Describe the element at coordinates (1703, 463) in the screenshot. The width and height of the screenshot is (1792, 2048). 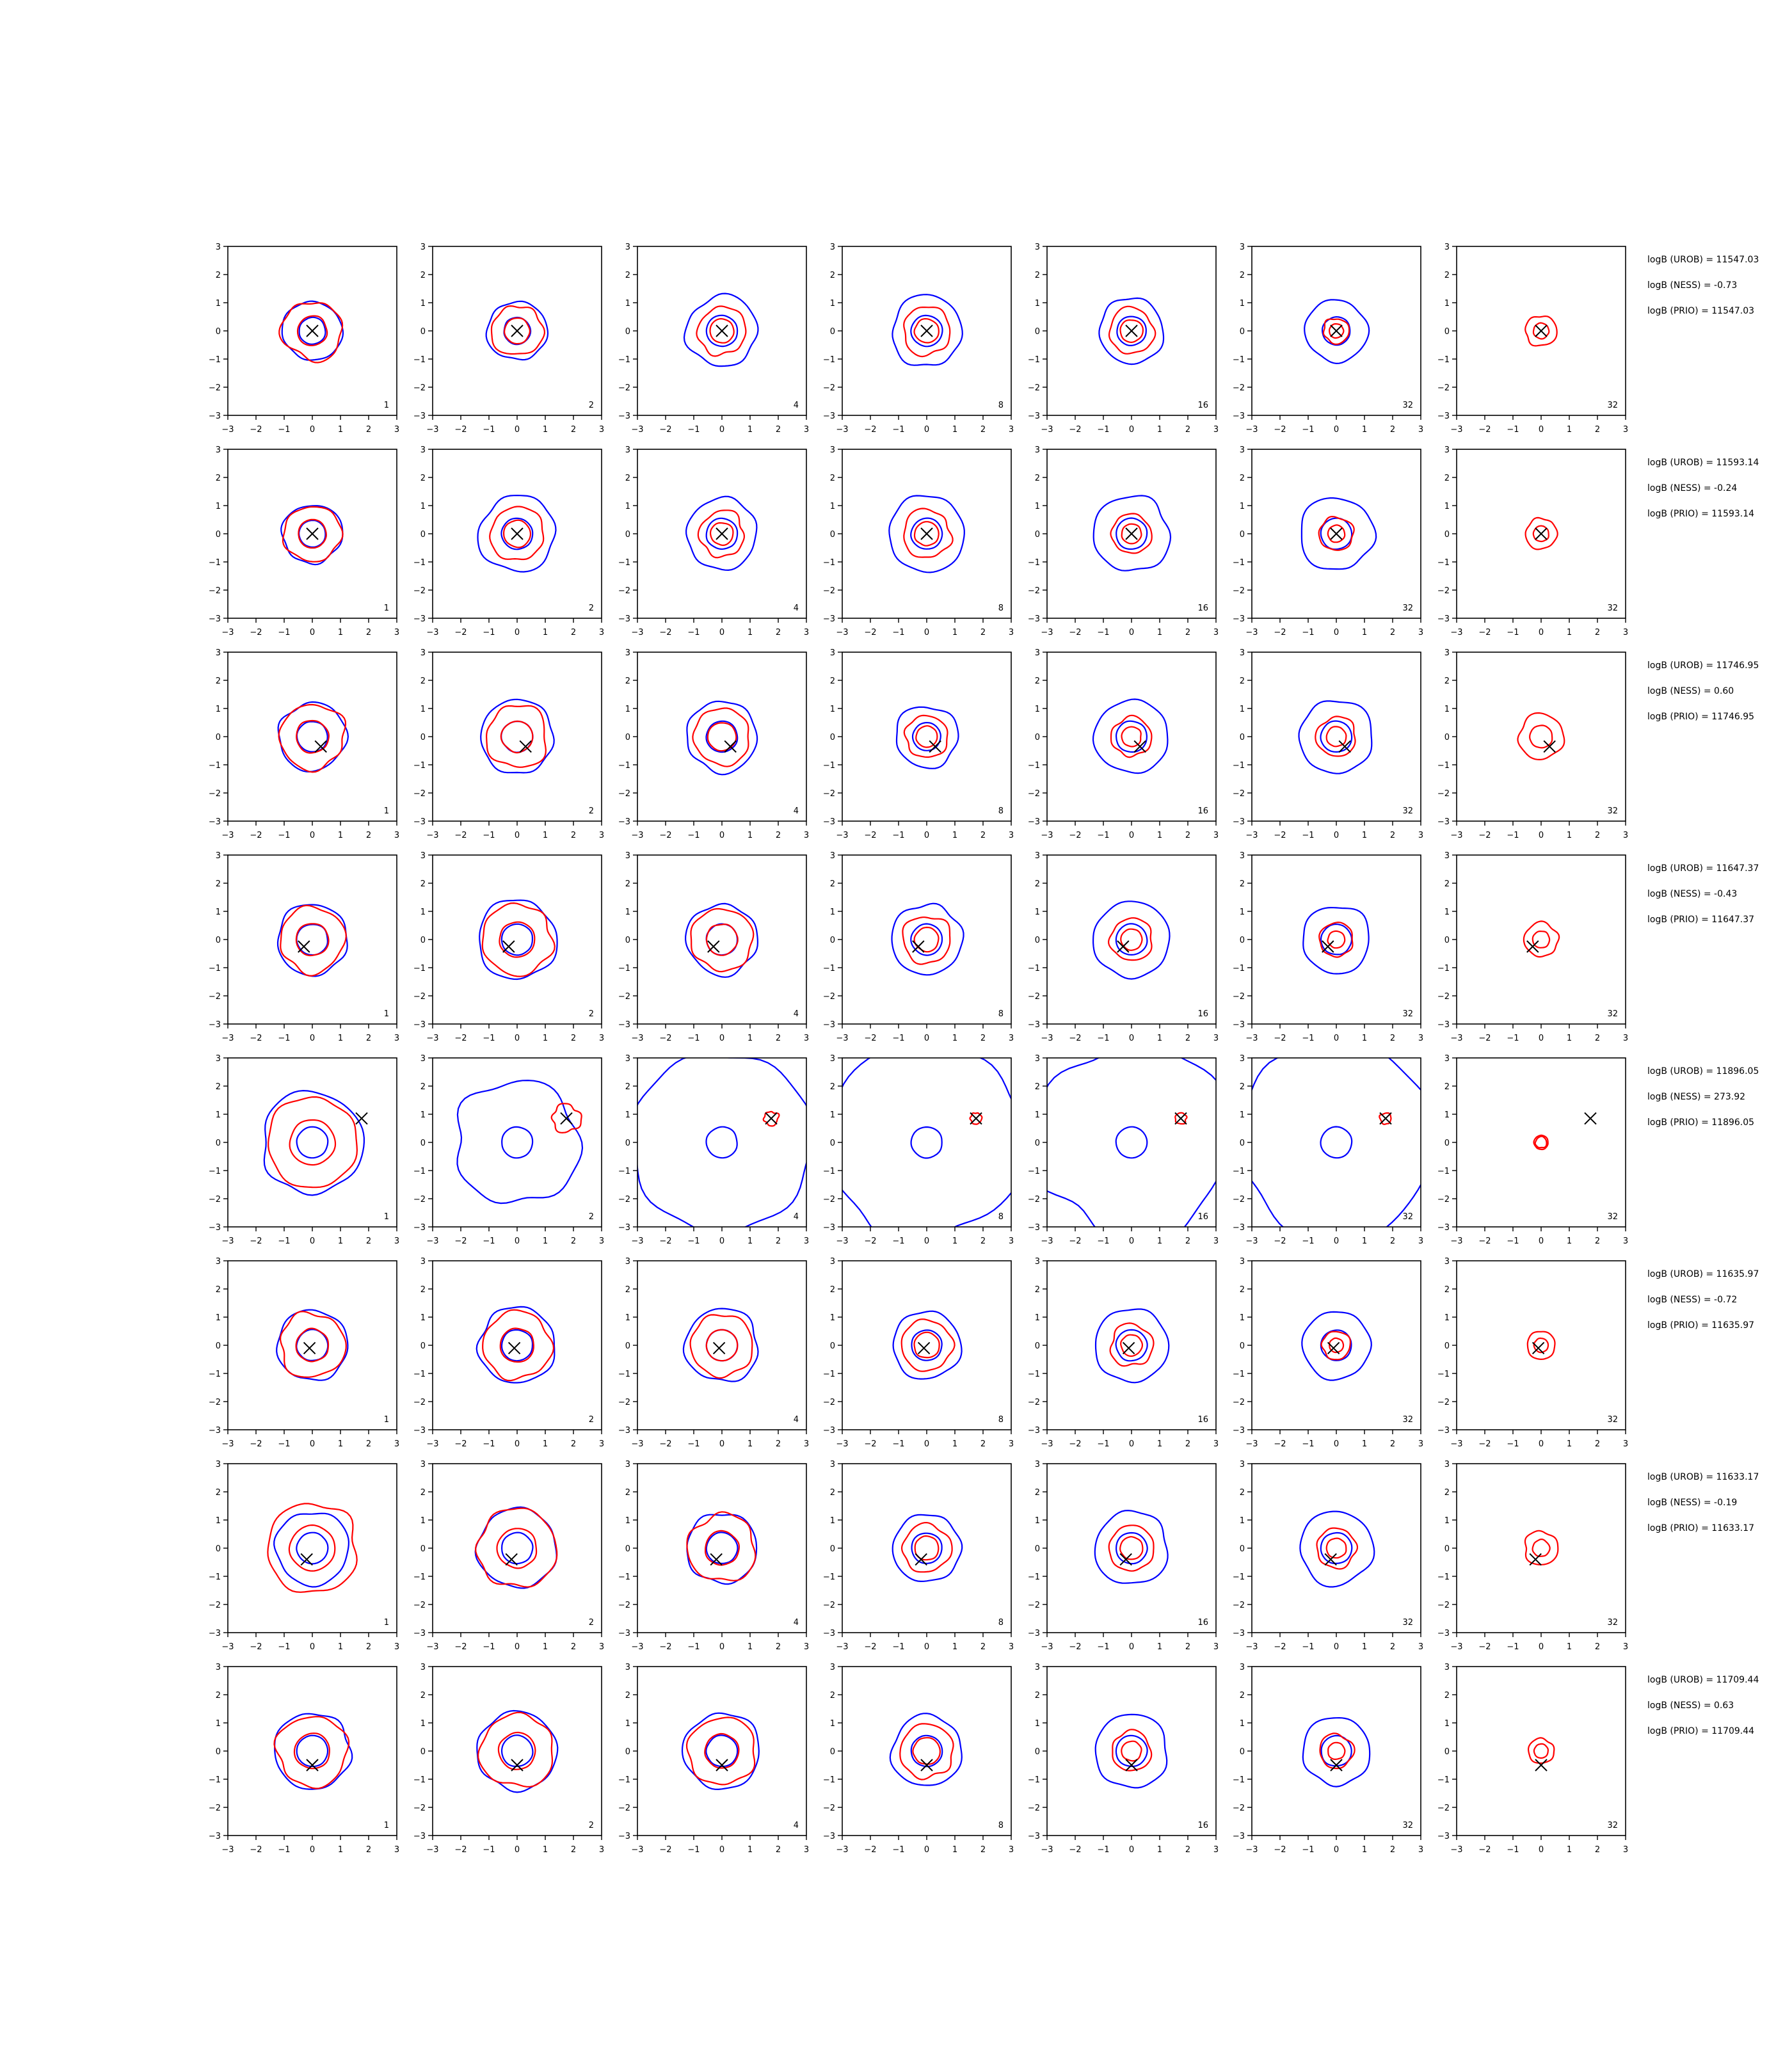
I see `stats-line: logB (UROB) = 11593.14` at that location.